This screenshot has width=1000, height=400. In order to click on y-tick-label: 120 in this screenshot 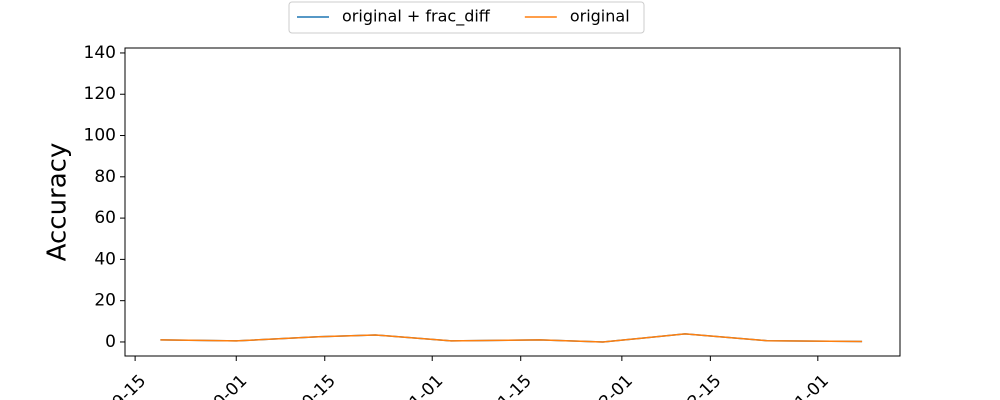, I will do `click(100, 94)`.